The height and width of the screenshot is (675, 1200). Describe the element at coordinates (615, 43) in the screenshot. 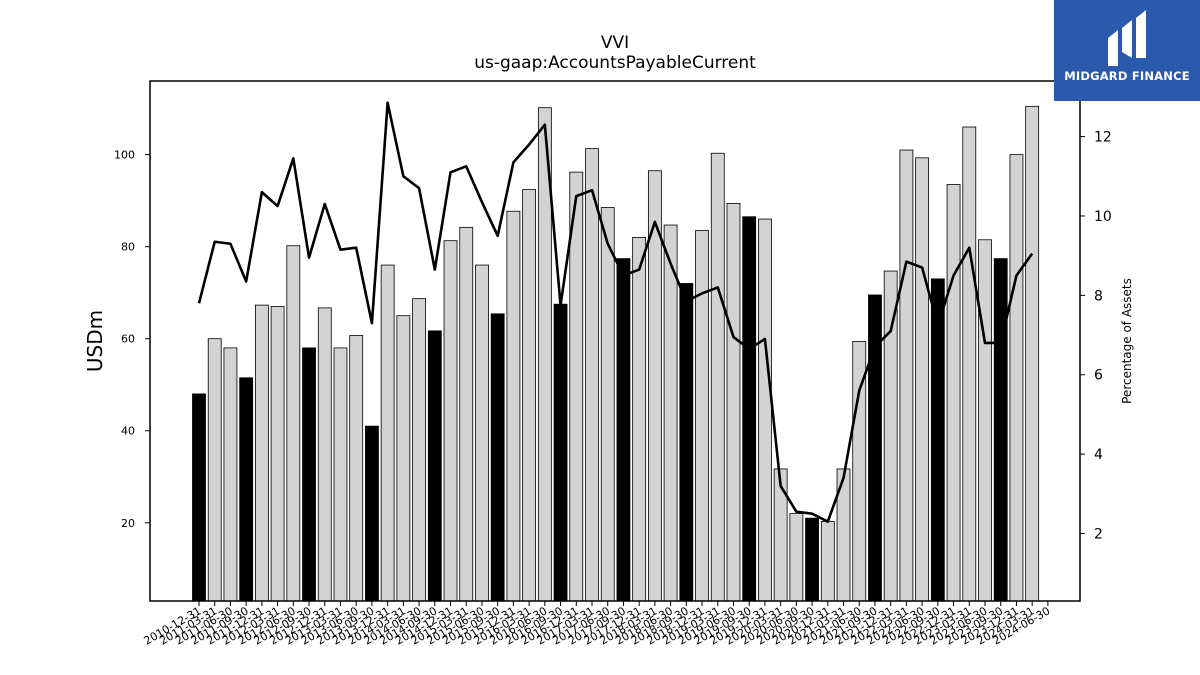

I see `chart-title: VVI` at that location.